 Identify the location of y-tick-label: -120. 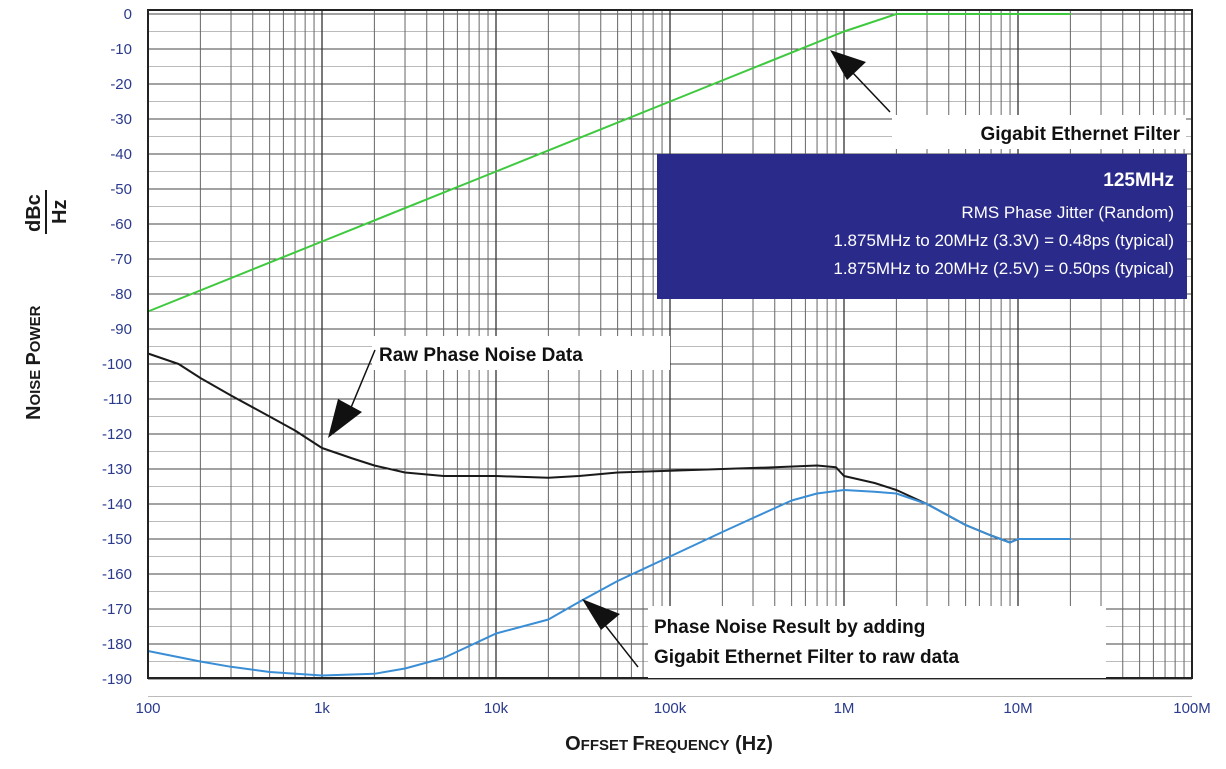
(117, 434).